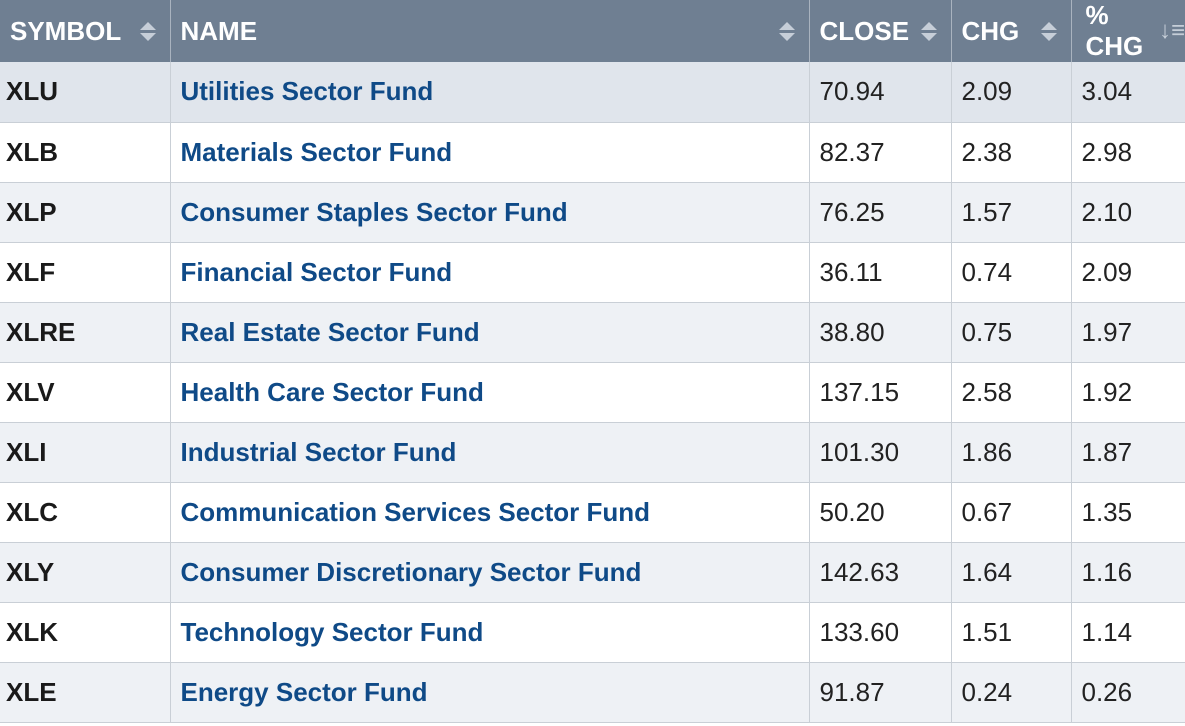  I want to click on header-row: SYMBOL NAME CLOSE CHG, so click(592, 31).